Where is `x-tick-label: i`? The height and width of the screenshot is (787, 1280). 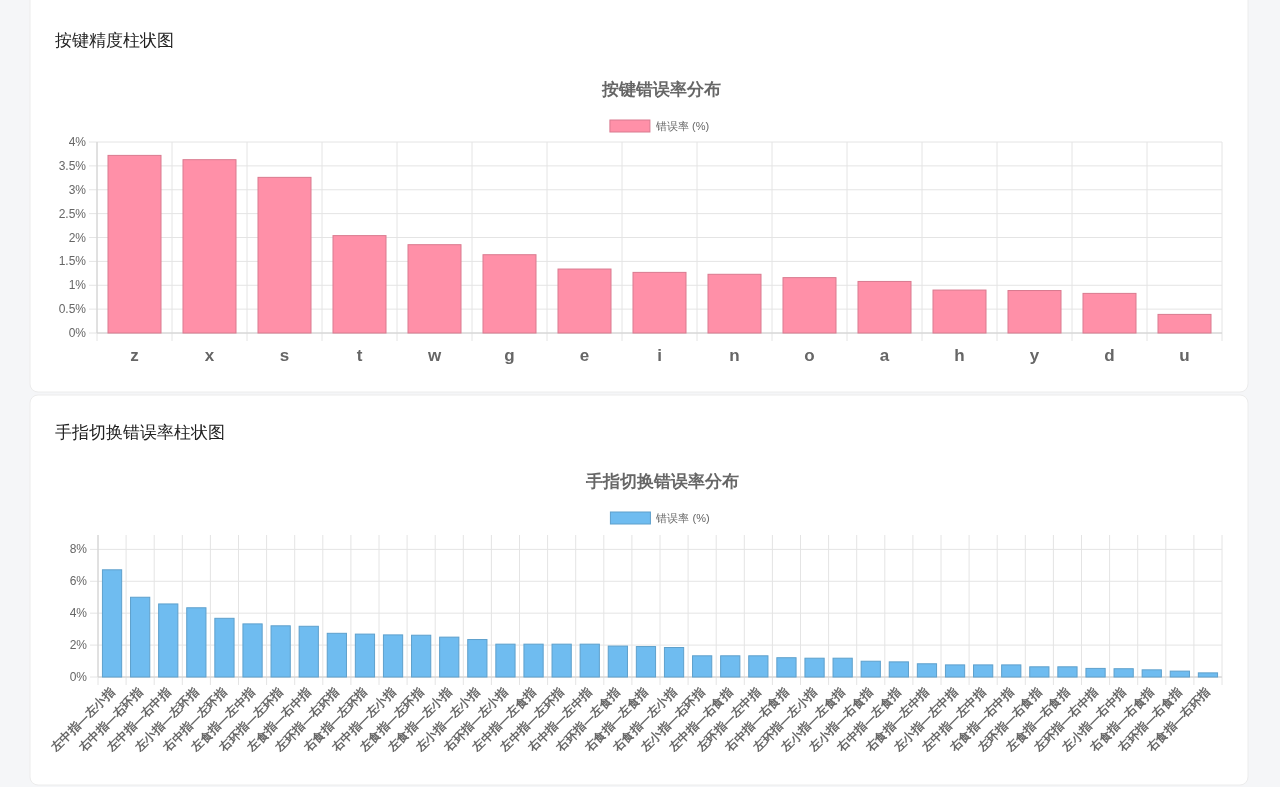 x-tick-label: i is located at coordinates (659, 355).